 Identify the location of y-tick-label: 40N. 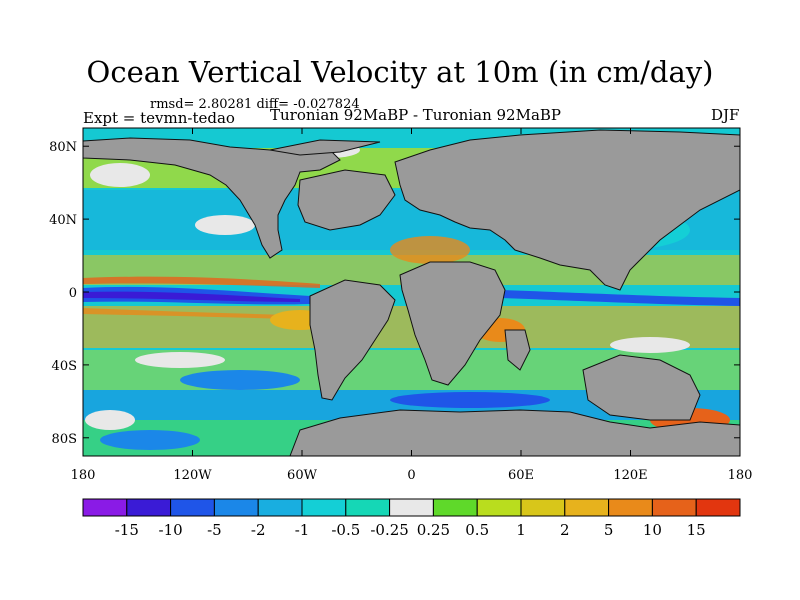
(63, 220).